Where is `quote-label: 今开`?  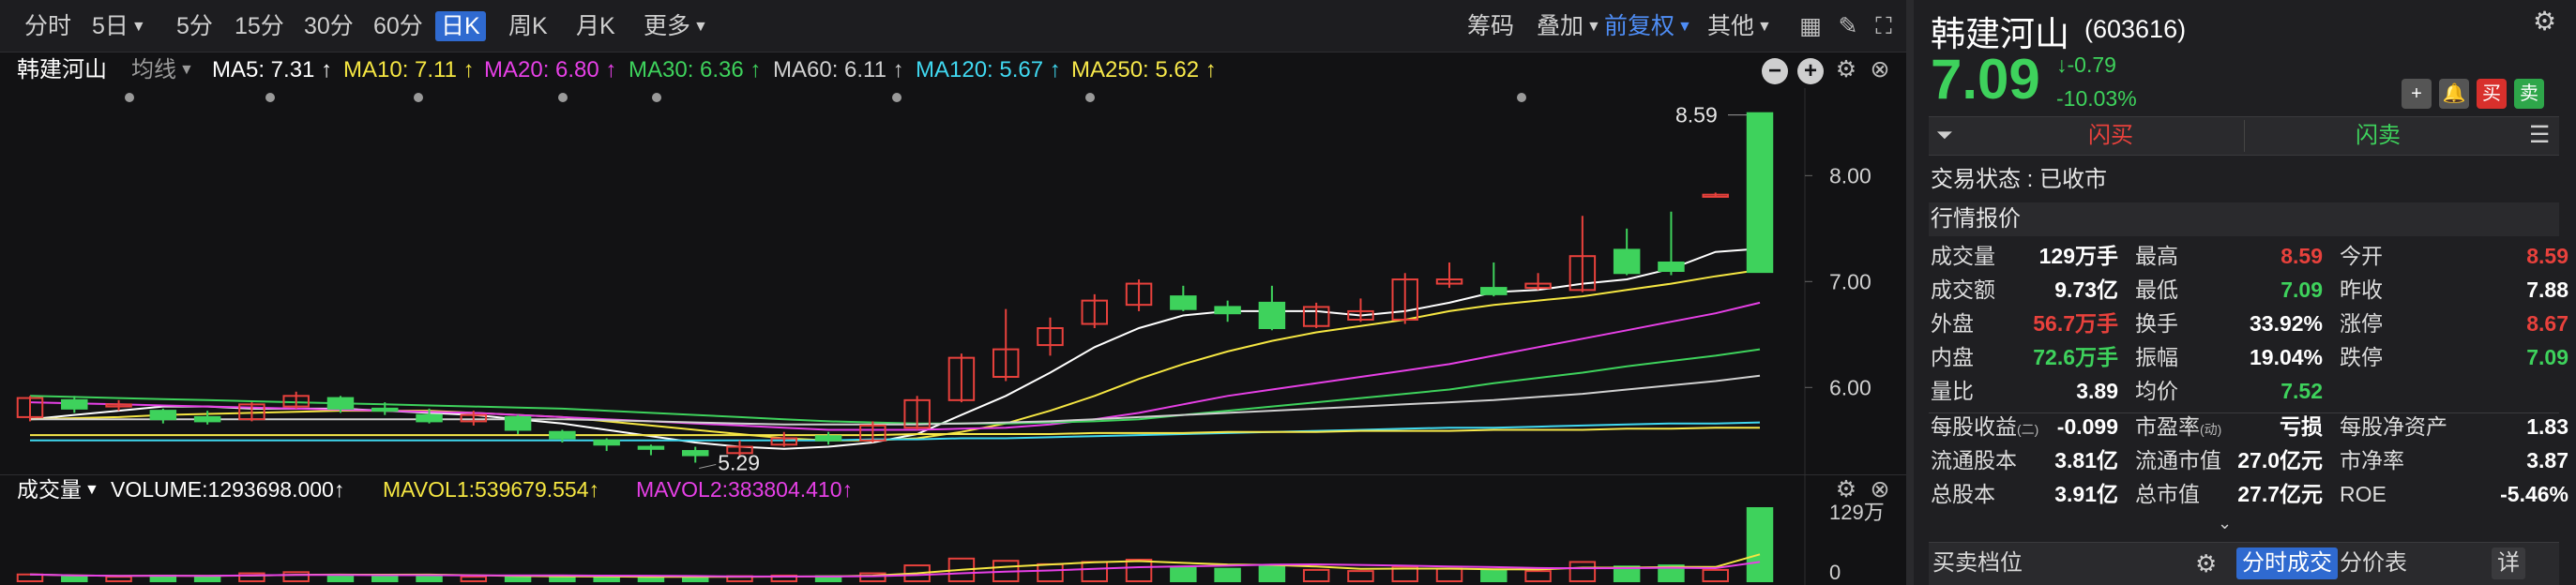
quote-label: 今开 is located at coordinates (2361, 256).